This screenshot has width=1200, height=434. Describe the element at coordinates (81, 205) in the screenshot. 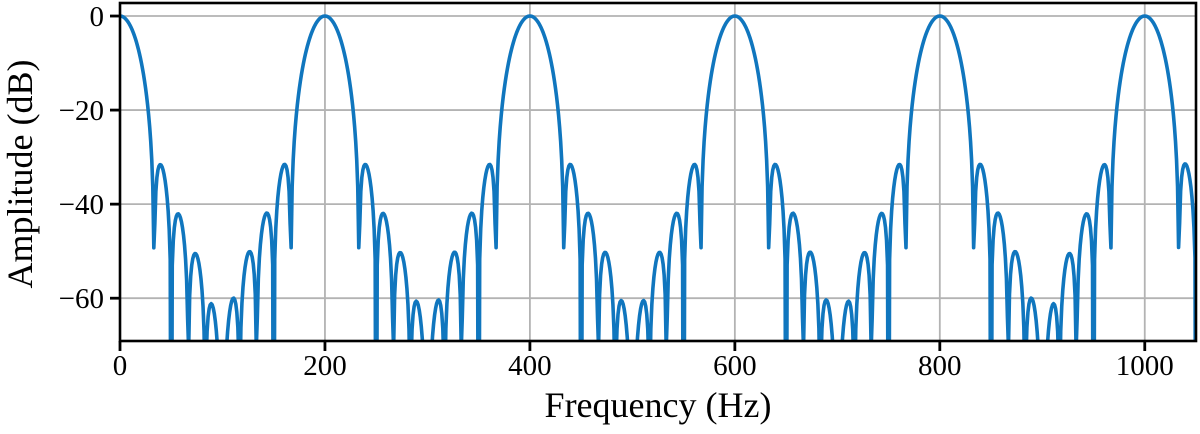

I see `y-tick-label: −40` at that location.